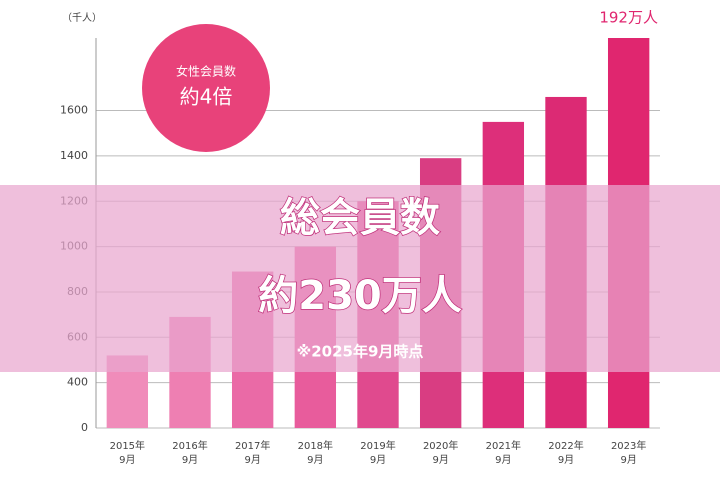  I want to click on overlay-note: ※2025年9月時点, so click(360, 352).